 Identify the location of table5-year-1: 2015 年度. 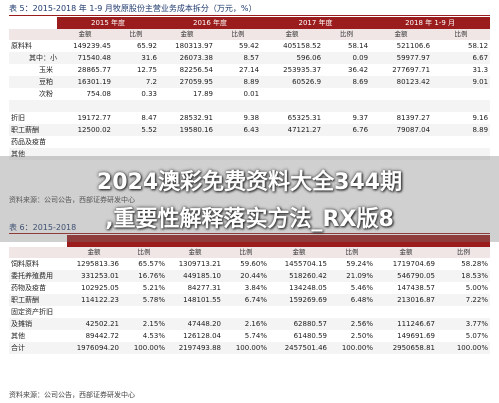
(108, 23).